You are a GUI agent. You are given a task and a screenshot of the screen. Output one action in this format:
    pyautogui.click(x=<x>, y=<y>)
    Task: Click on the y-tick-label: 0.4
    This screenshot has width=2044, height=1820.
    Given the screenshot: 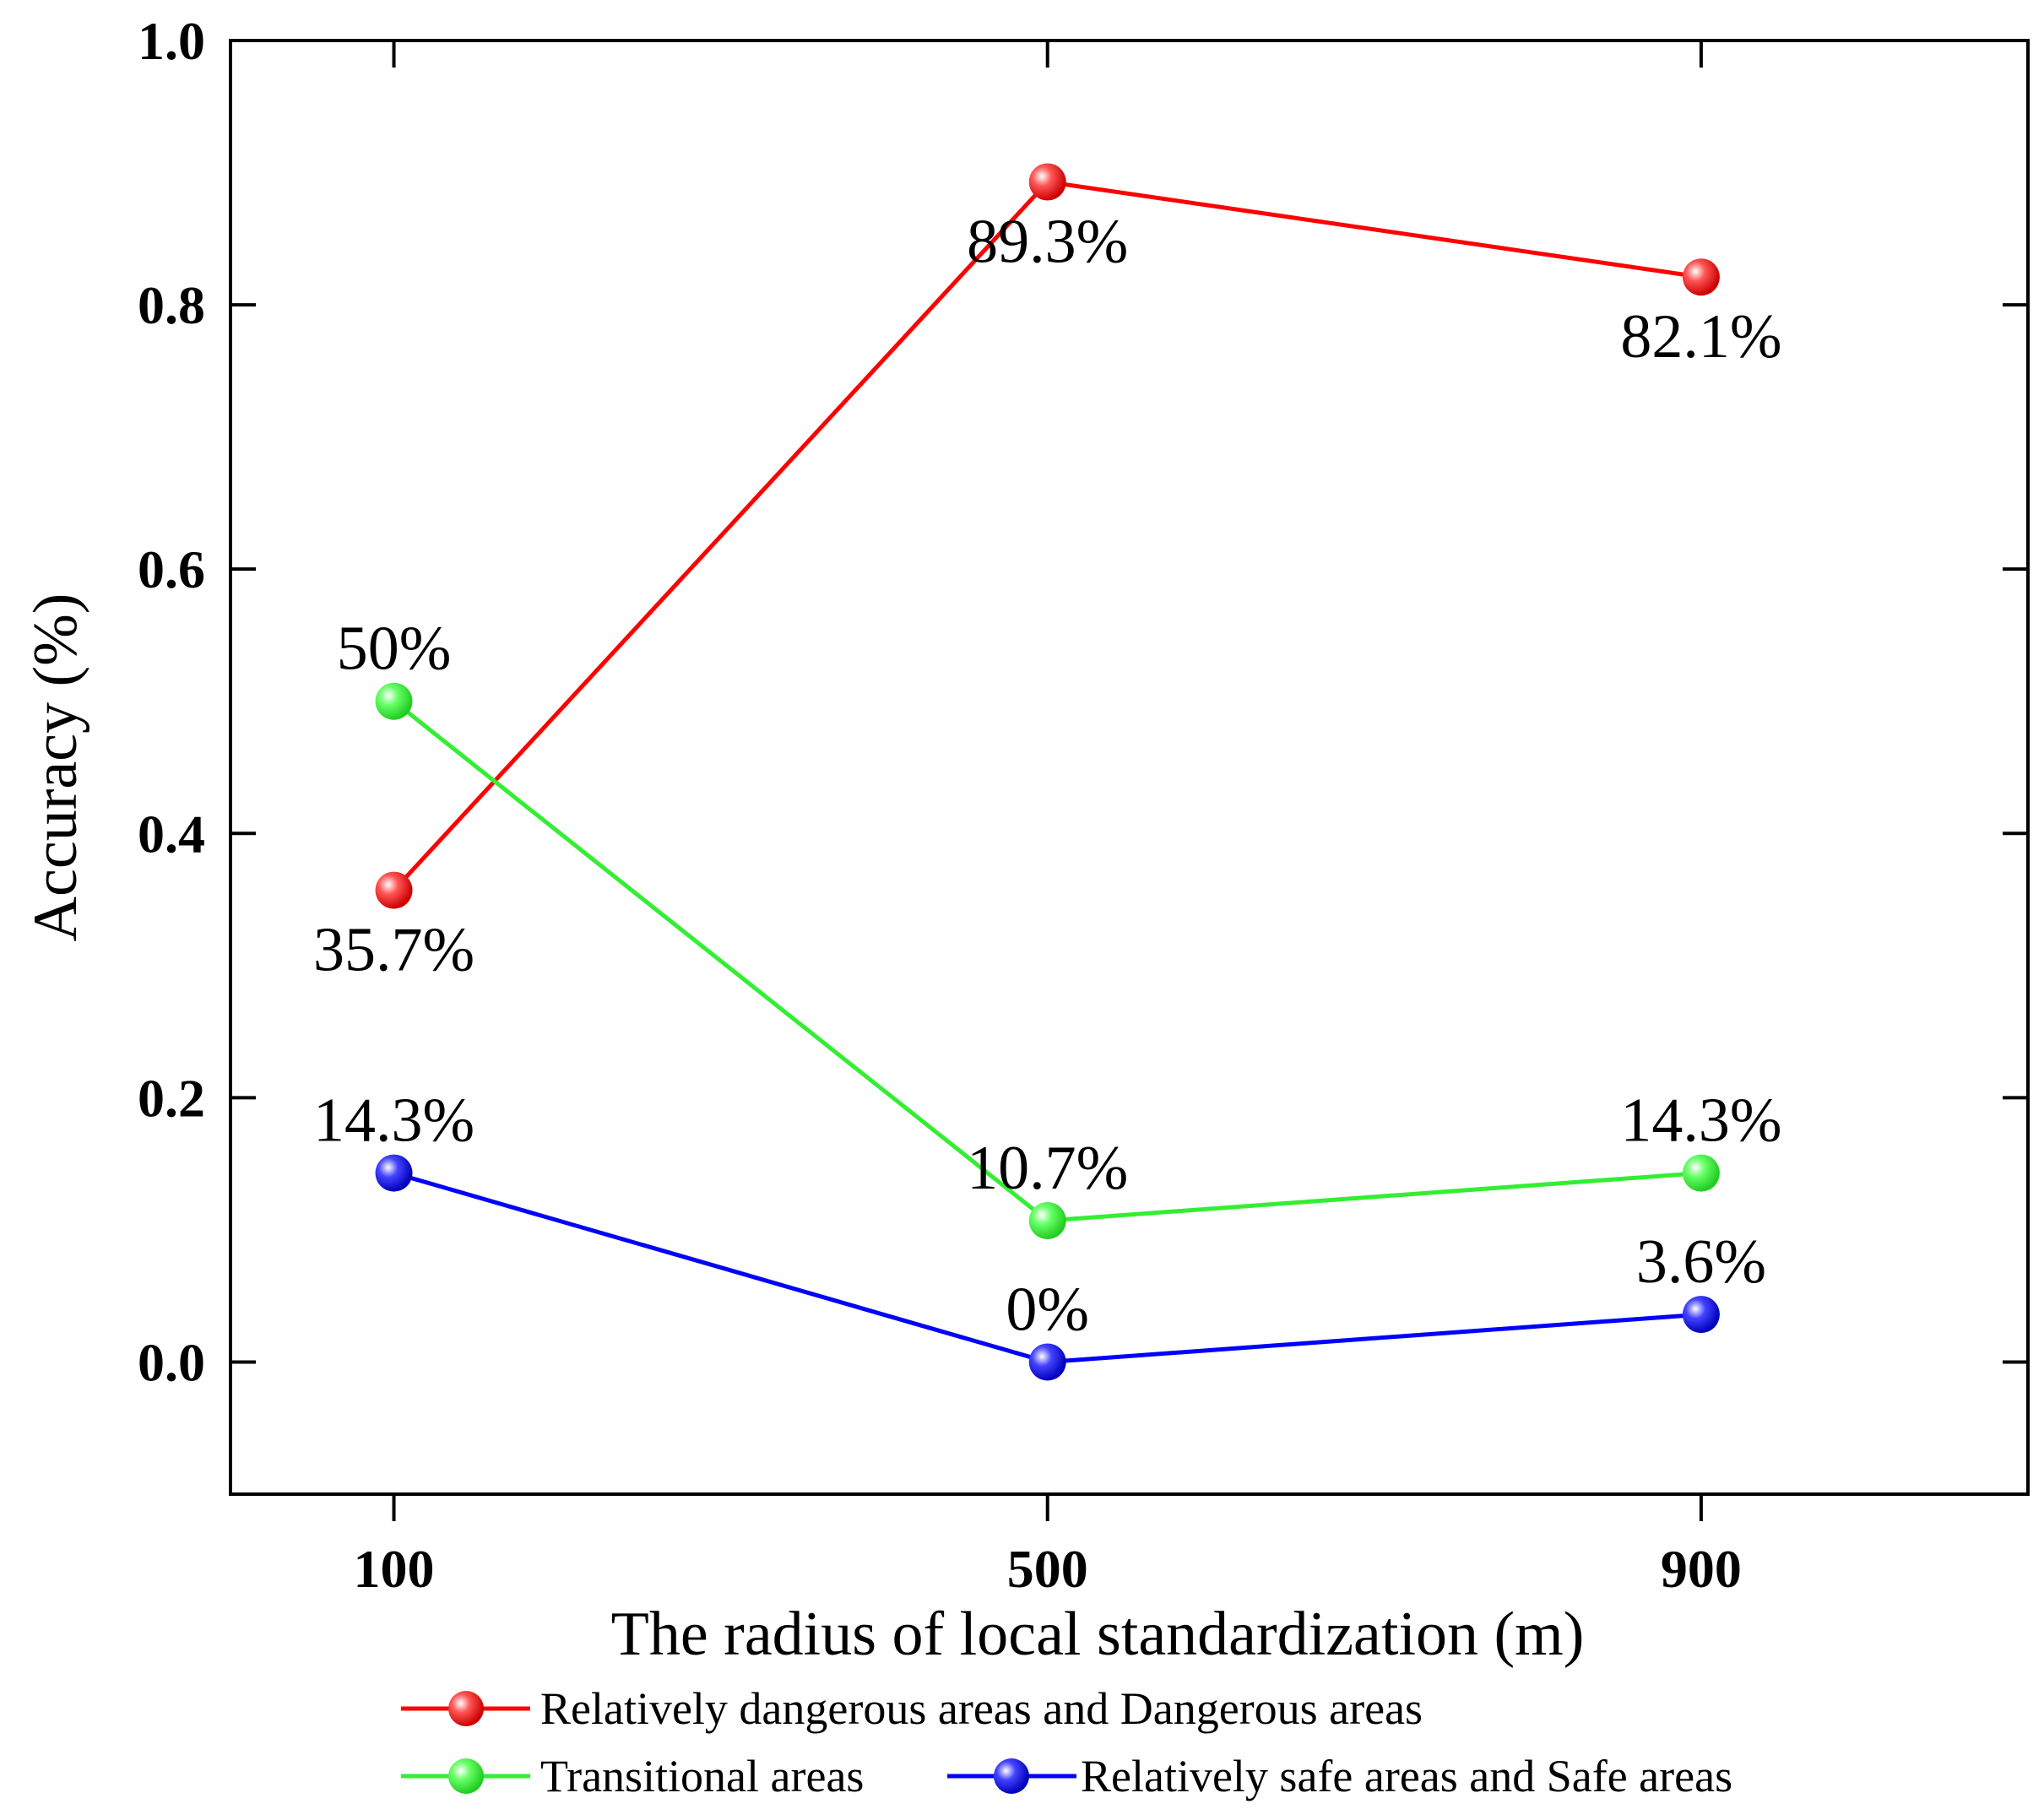 What is the action you would take?
    pyautogui.click(x=172, y=834)
    